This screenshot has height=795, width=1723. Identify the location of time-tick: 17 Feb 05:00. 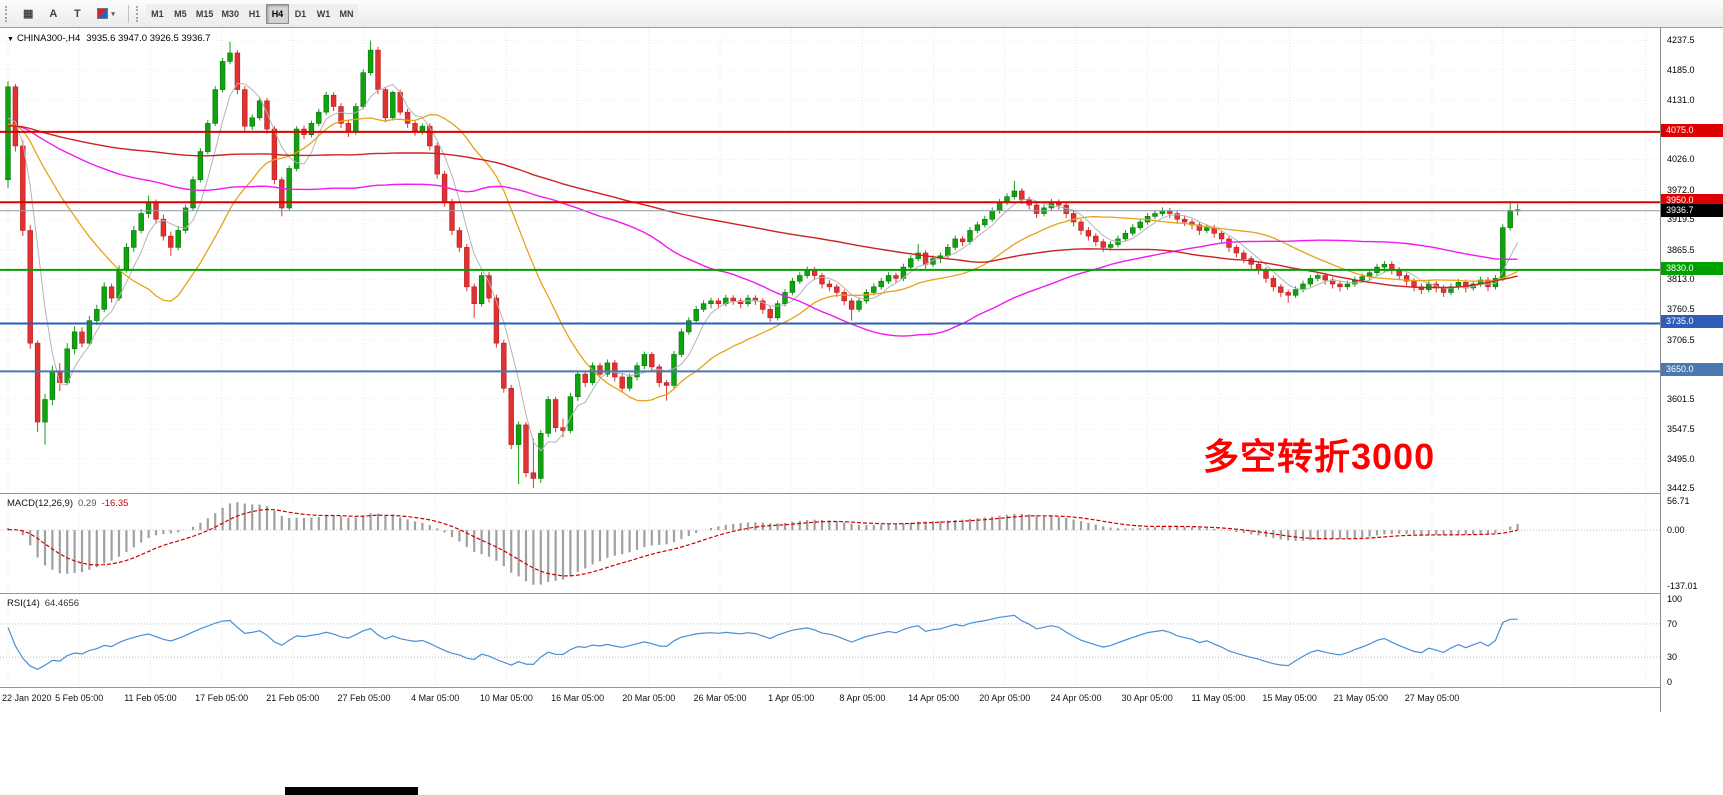
(222, 698).